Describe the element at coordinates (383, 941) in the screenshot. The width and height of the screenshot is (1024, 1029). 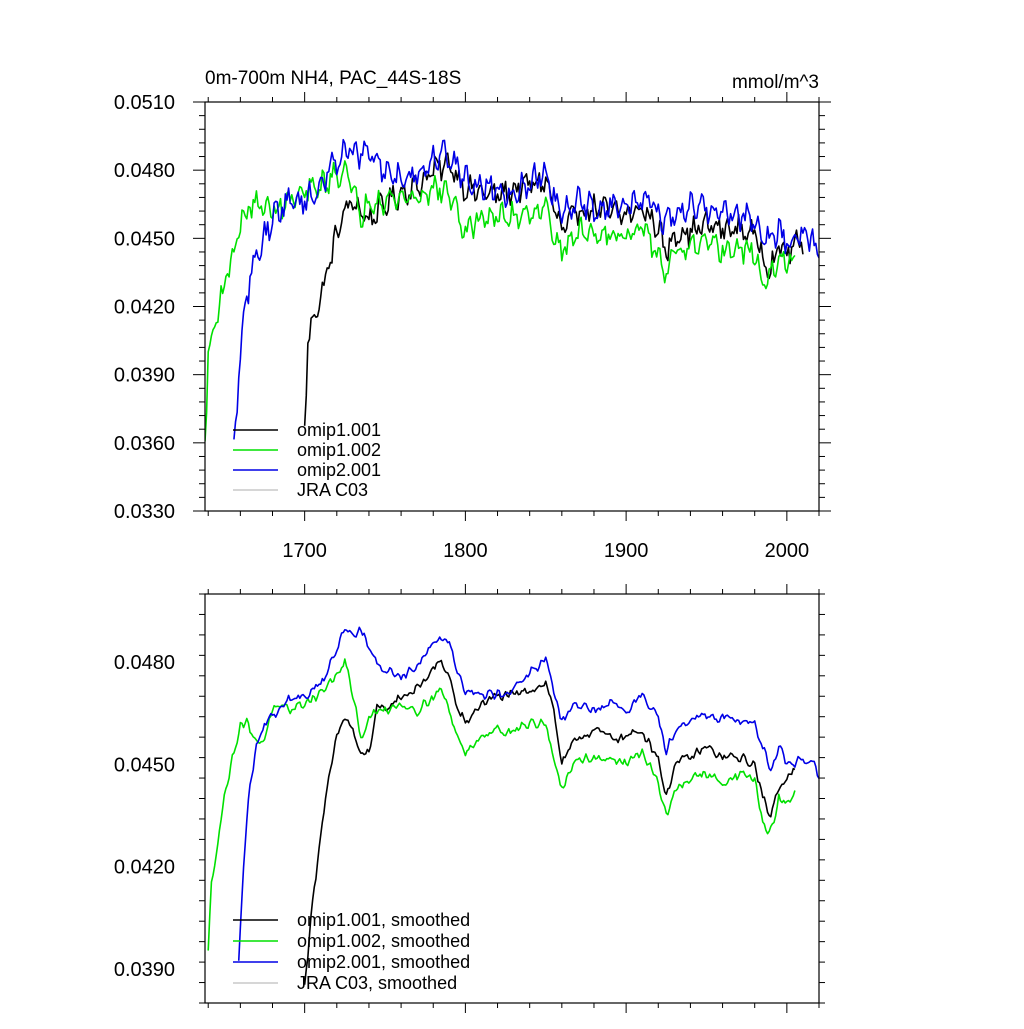
I see `legend-label: omip1.002, smoothed` at that location.